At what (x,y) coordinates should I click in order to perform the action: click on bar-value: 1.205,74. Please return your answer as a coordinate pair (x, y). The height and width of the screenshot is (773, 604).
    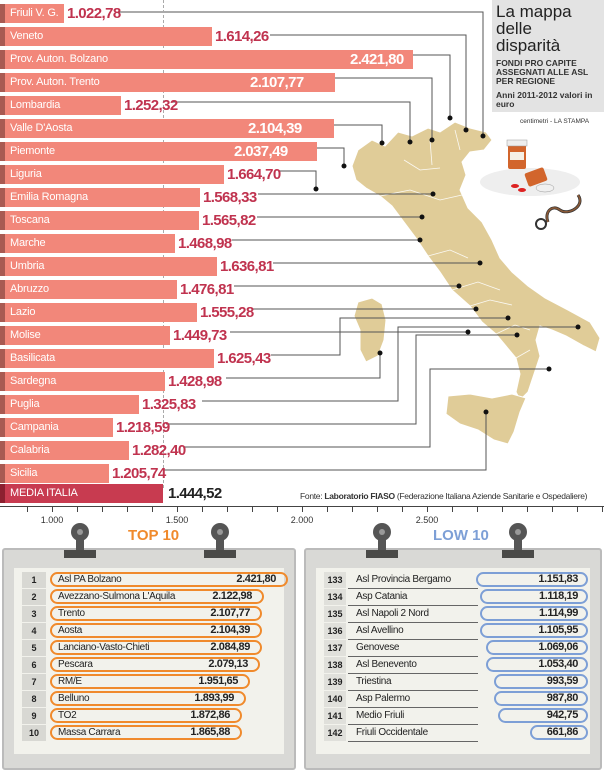
    Looking at the image, I should click on (139, 473).